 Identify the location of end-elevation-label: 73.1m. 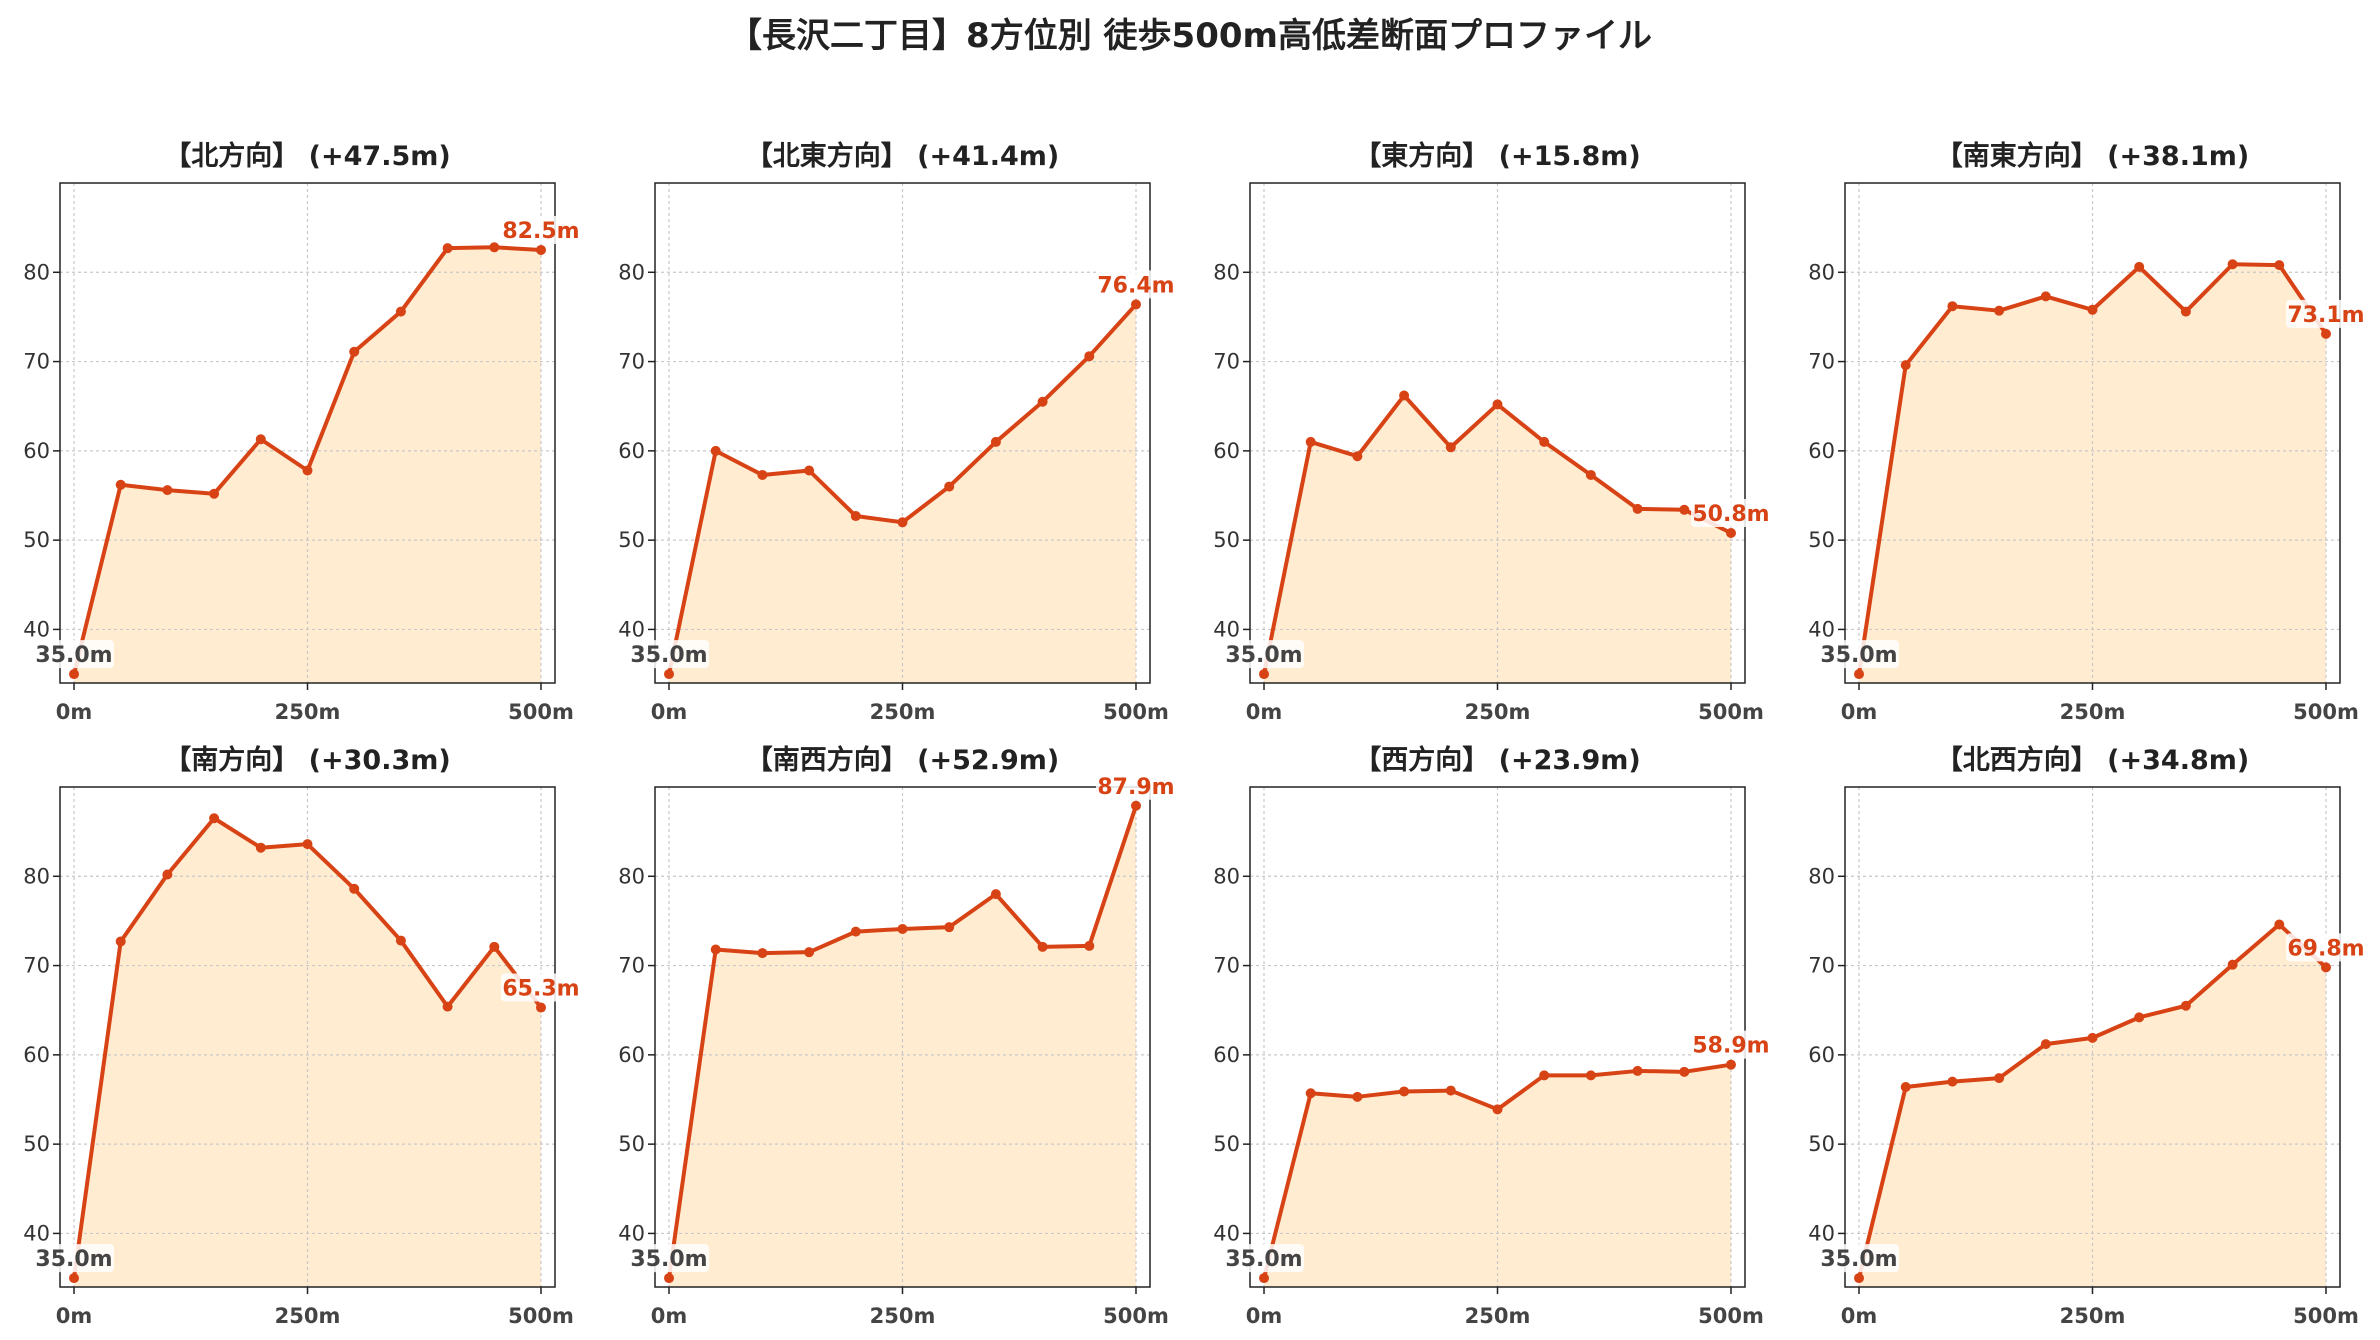
(2325, 315).